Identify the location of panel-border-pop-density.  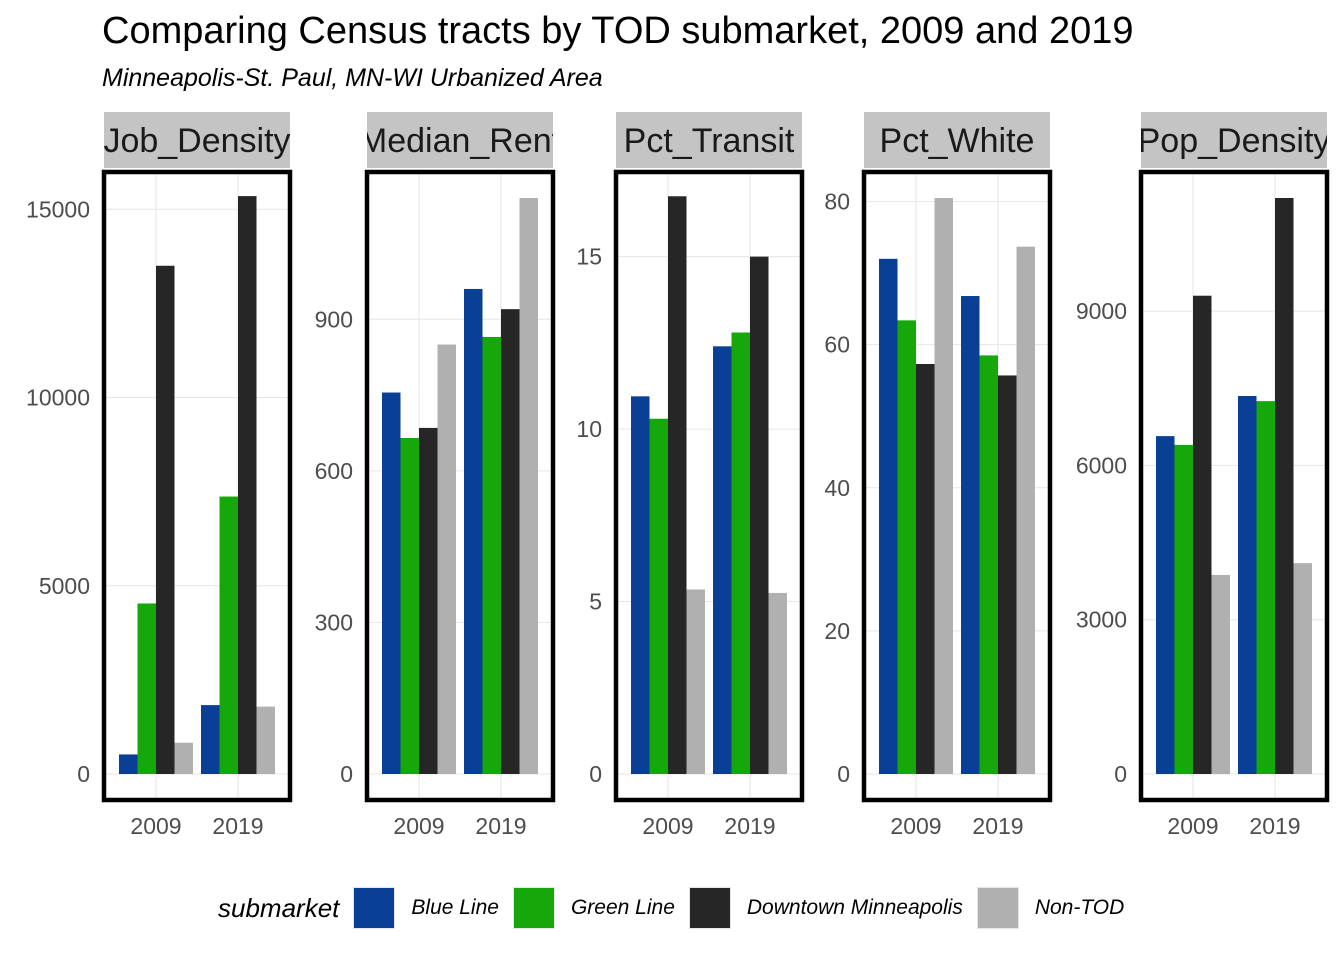
(1234, 486).